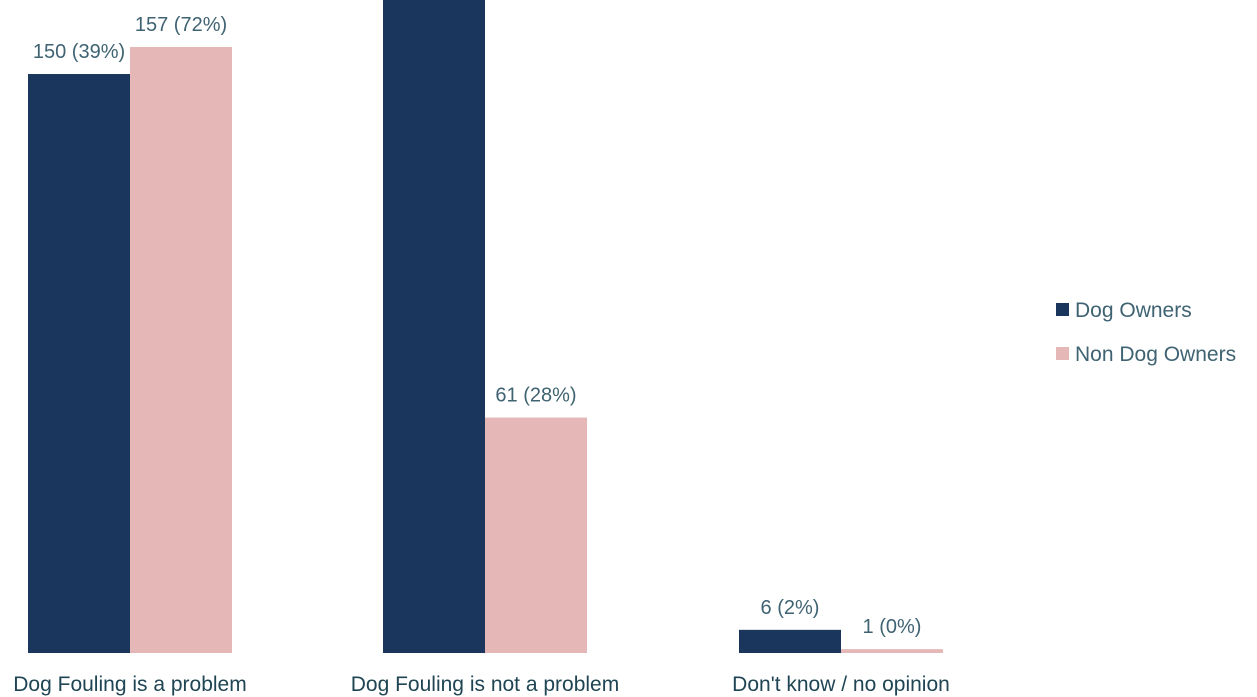  Describe the element at coordinates (181, 25) in the screenshot. I see `data-label-non-dog-owners-dog-fouling-is-a-problem: 157 (72%)` at that location.